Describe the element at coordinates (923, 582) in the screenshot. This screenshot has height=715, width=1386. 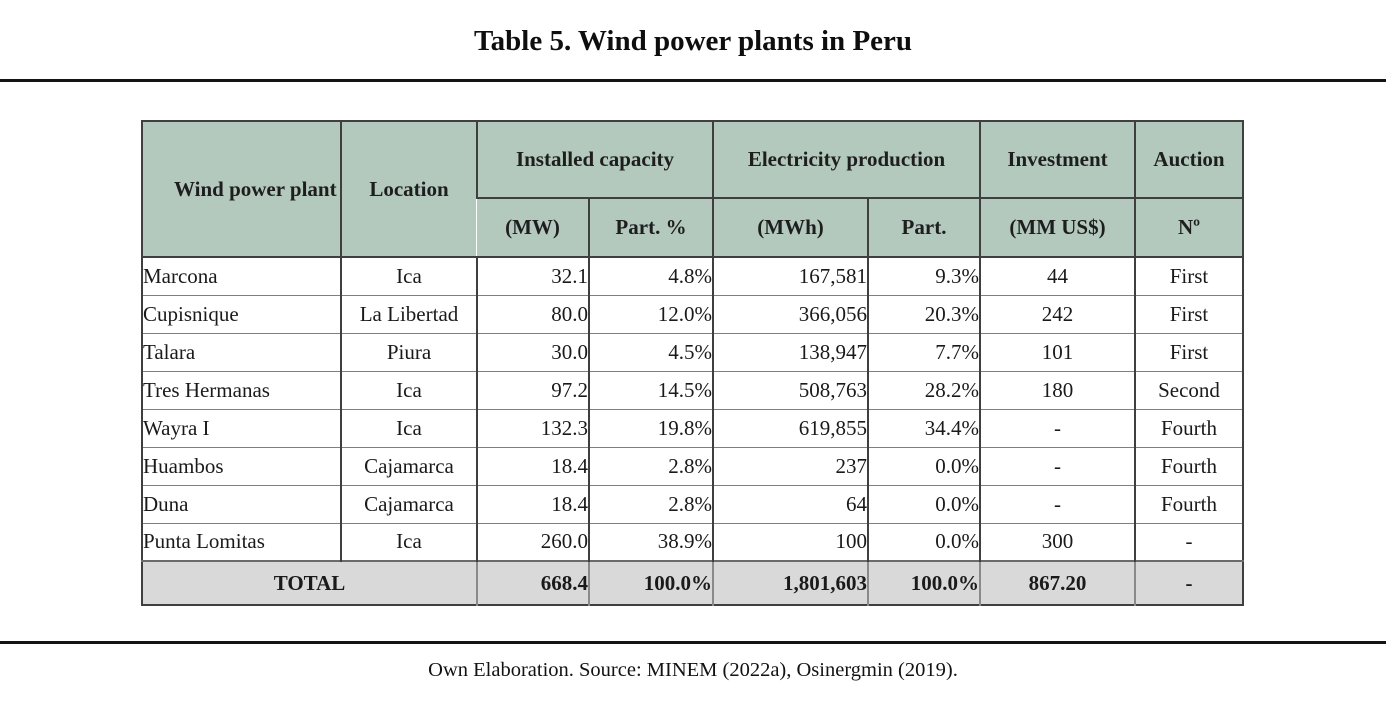
I see `total-part-mwh: 100.0%` at that location.